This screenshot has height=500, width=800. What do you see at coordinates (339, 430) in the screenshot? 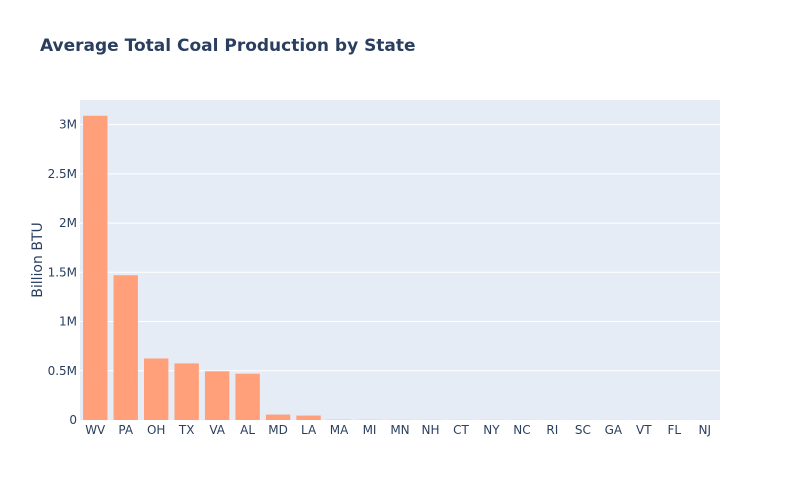
I see `x-tick-label: MA` at bounding box center [339, 430].